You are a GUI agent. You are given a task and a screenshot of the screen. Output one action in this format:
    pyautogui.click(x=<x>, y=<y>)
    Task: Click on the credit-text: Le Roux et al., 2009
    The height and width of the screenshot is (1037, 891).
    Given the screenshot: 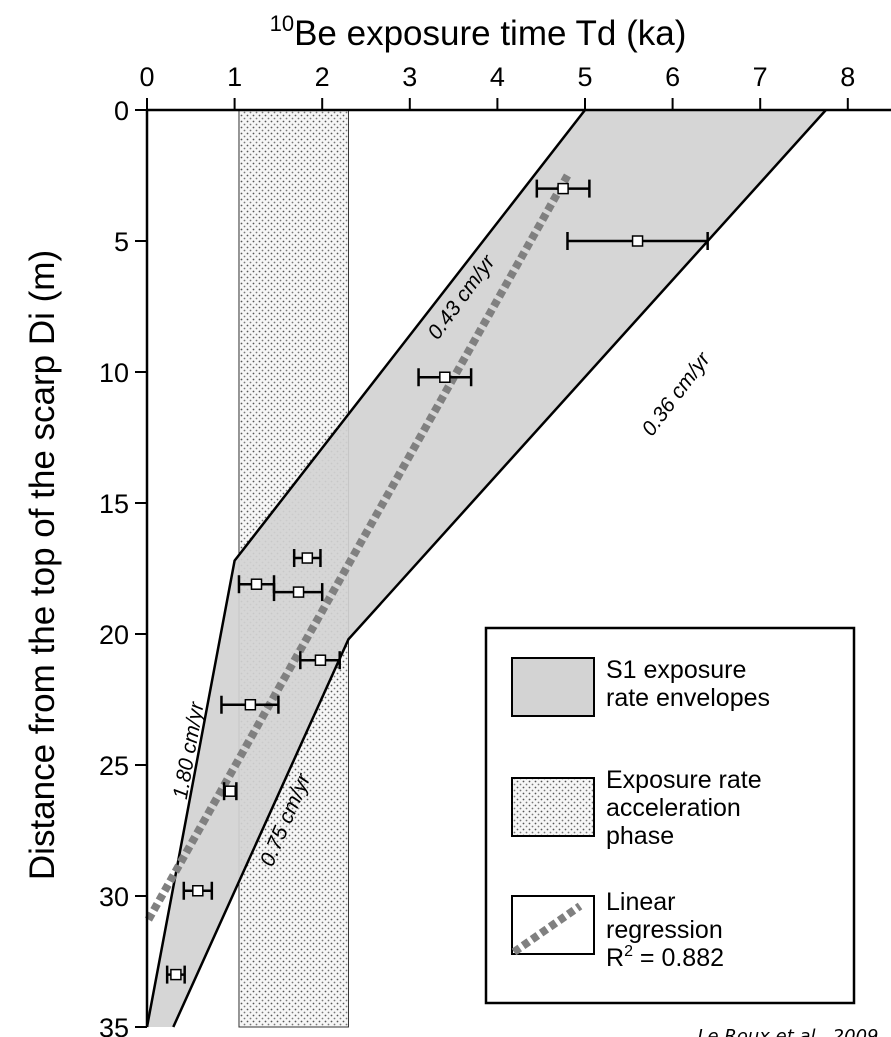 What is the action you would take?
    pyautogui.click(x=788, y=1031)
    